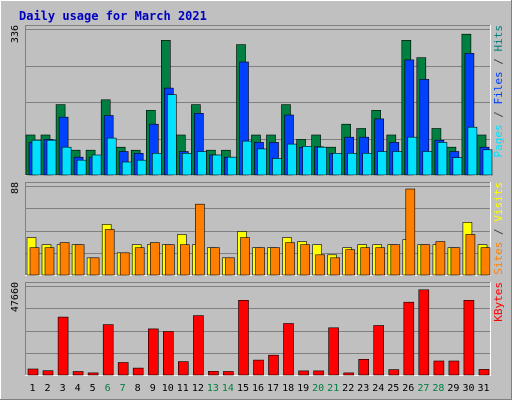  I want to click on x-tick-label: 28, so click(438, 388).